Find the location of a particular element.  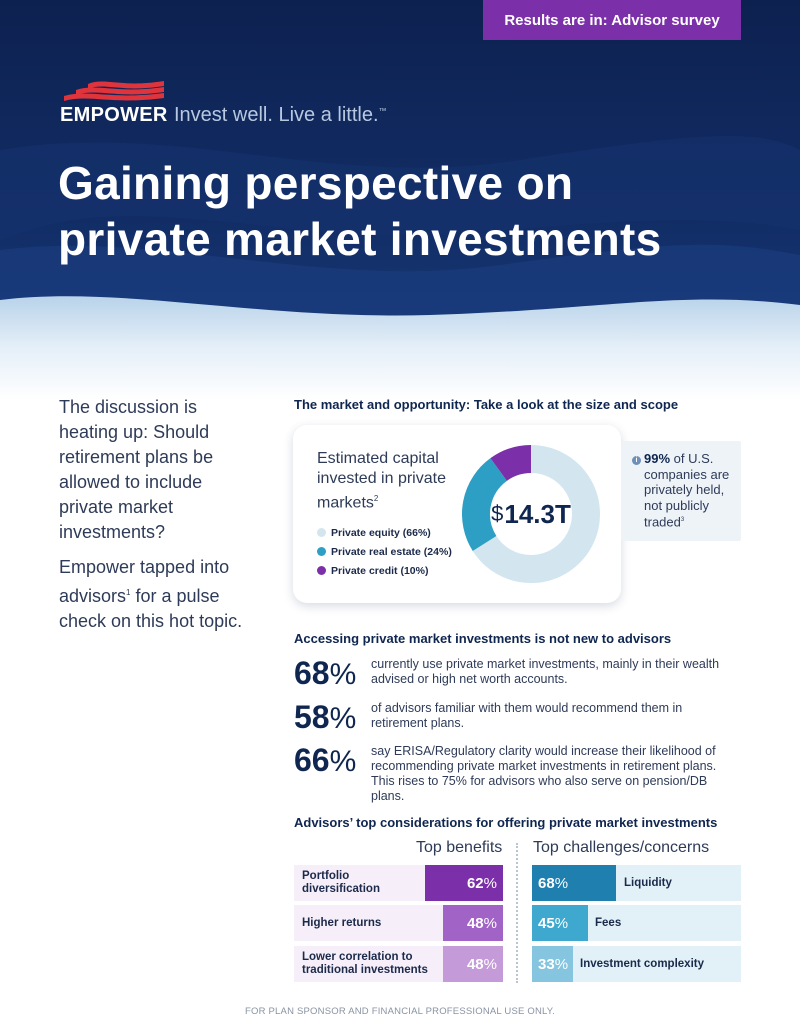

benefit-row: Higher returns 48% is located at coordinates (398, 923).